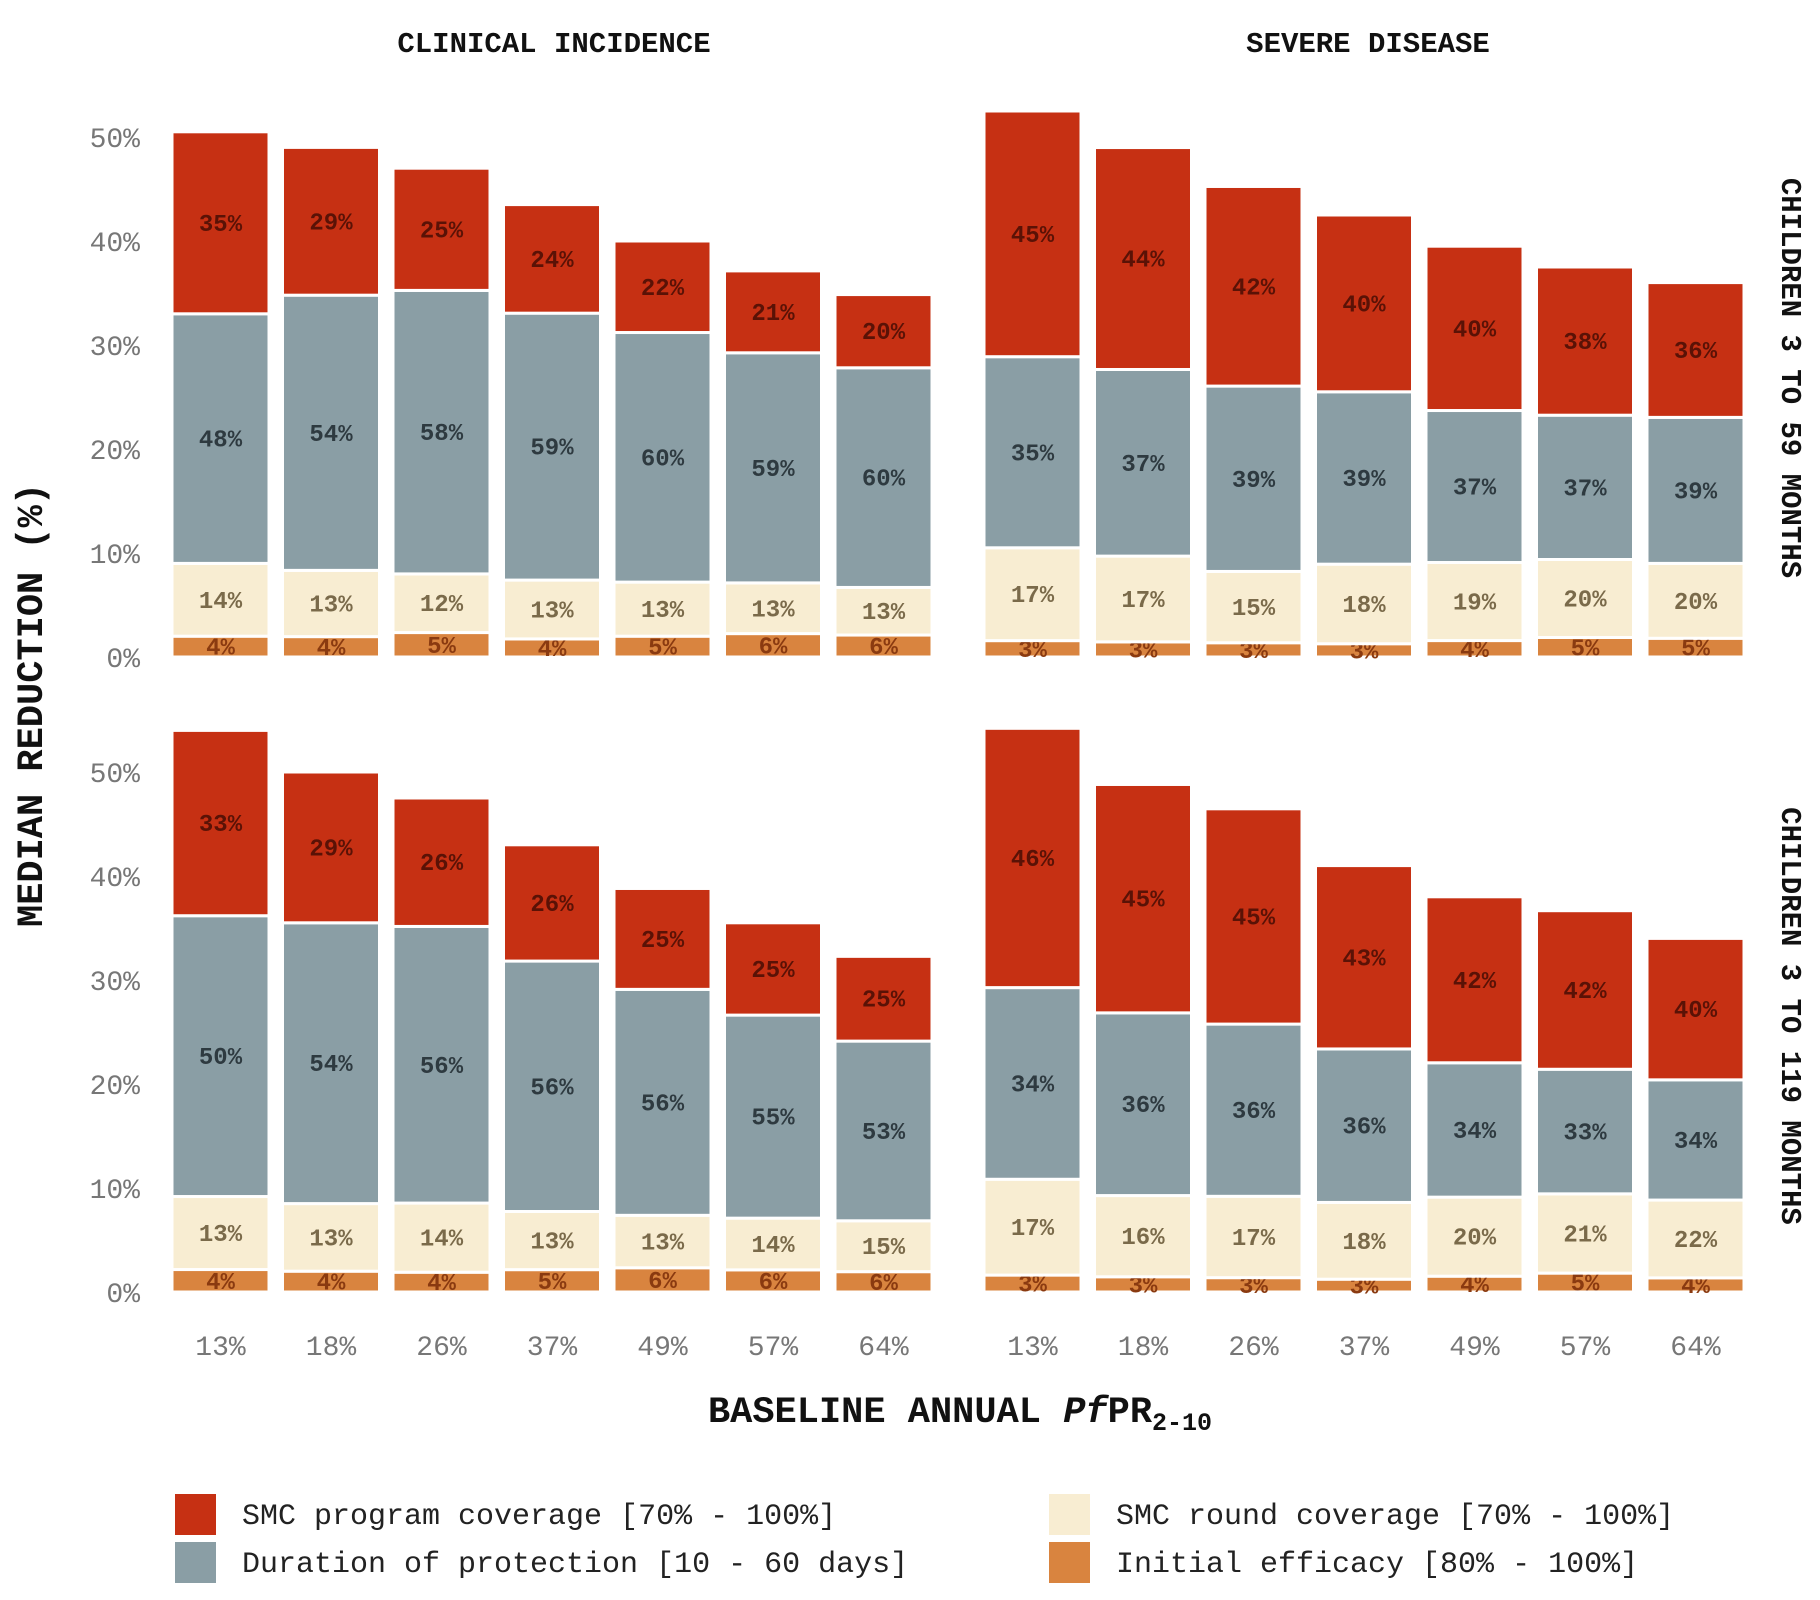 This screenshot has width=1820, height=1600. Describe the element at coordinates (884, 333) in the screenshot. I see `data-label-program: 20%` at that location.